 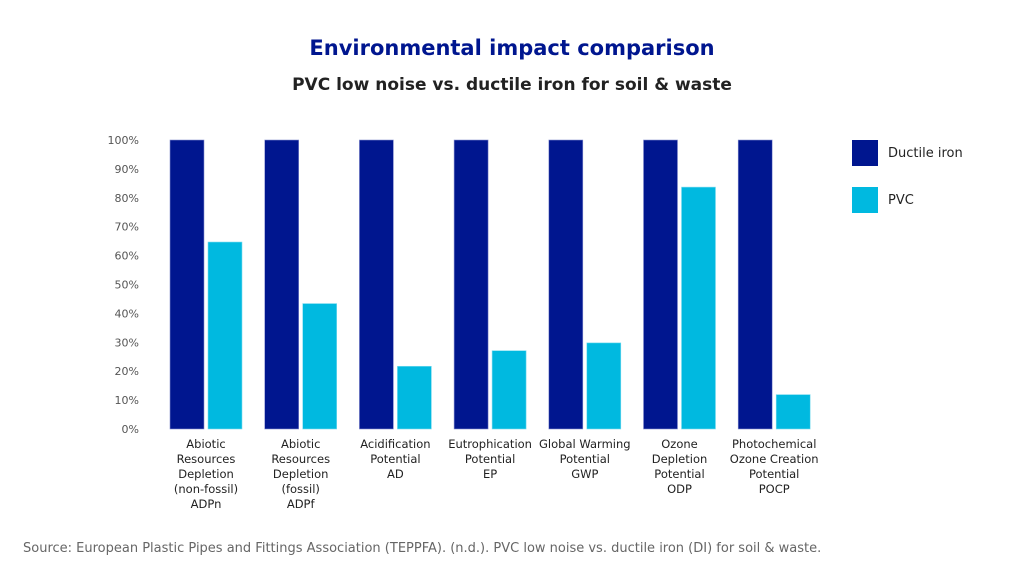 What do you see at coordinates (127, 400) in the screenshot?
I see `y-tick-label: 10%` at bounding box center [127, 400].